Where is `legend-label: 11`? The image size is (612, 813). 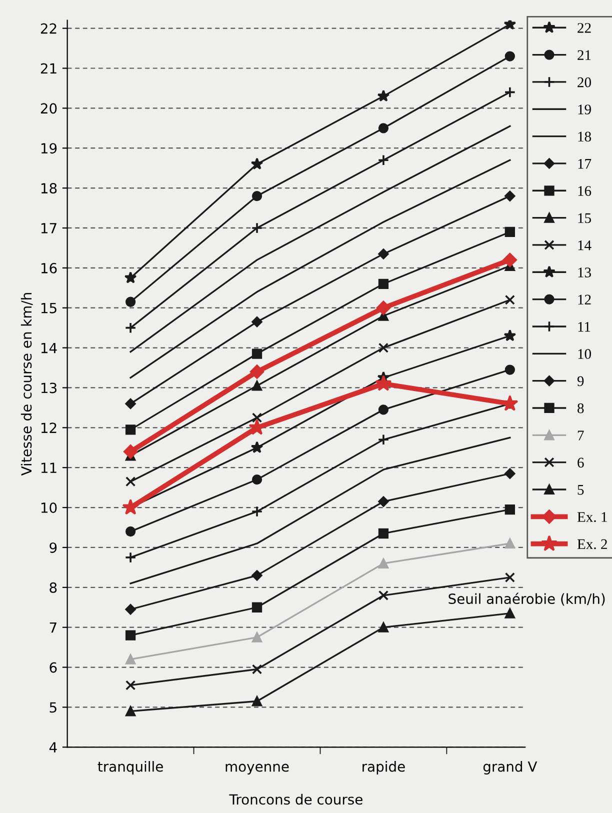
legend-label: 11 is located at coordinates (584, 327).